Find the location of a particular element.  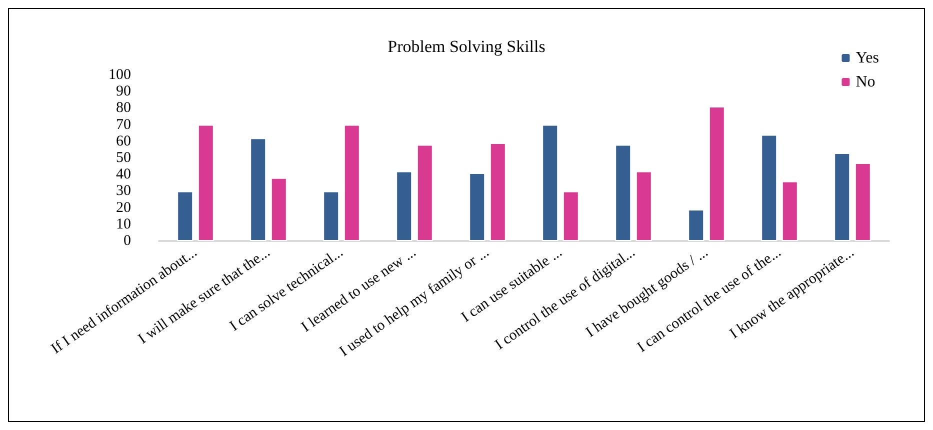

y-tick-label: 40 is located at coordinates (123, 174).